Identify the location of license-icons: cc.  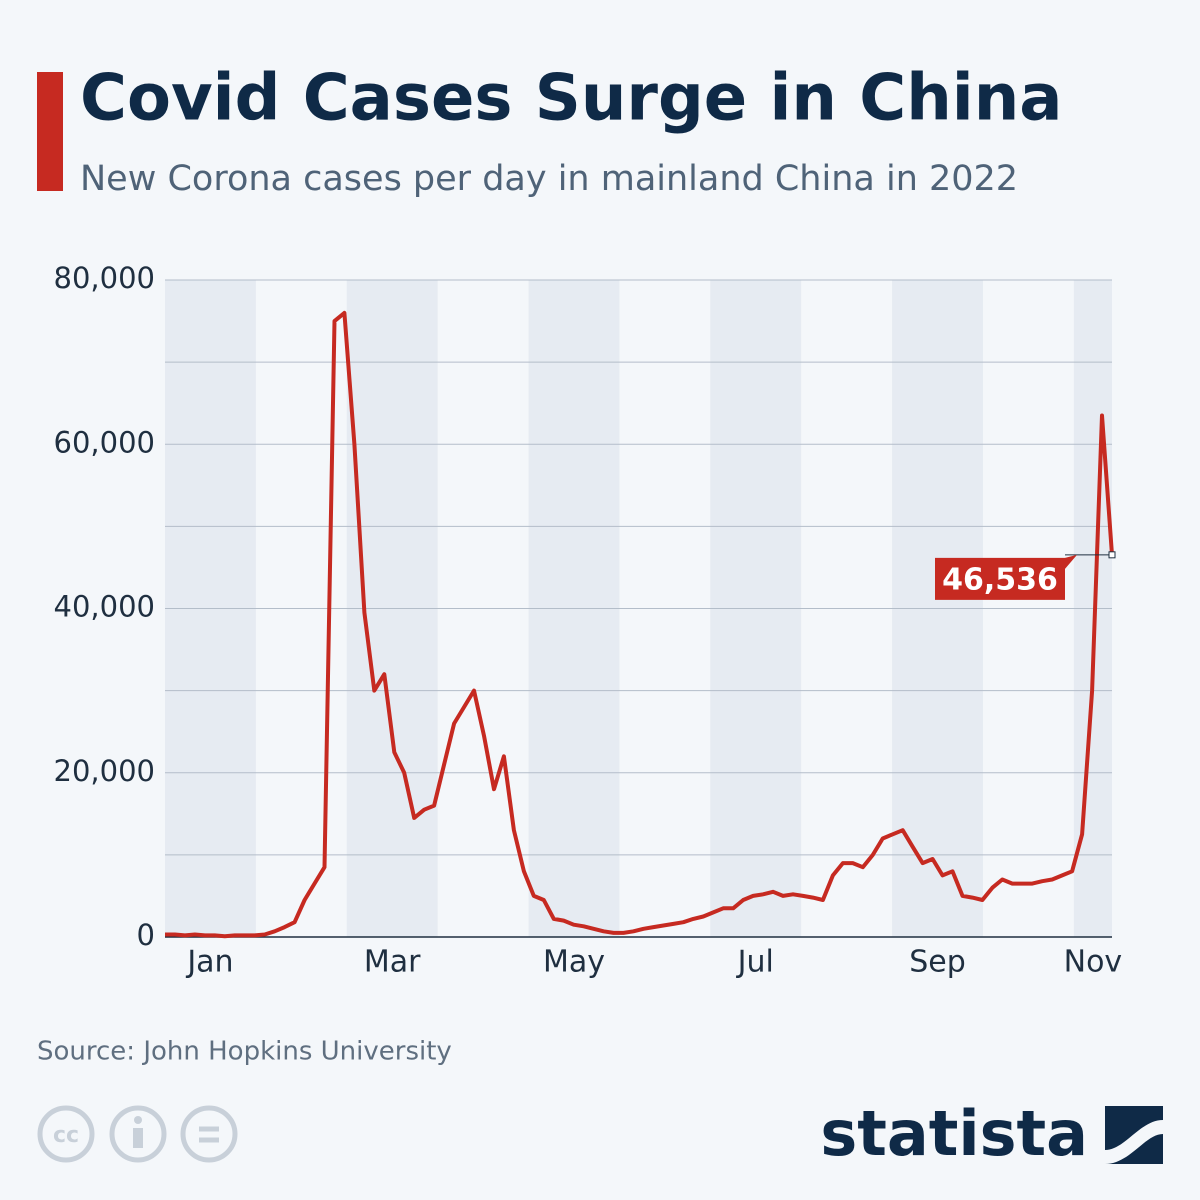
(137, 1134).